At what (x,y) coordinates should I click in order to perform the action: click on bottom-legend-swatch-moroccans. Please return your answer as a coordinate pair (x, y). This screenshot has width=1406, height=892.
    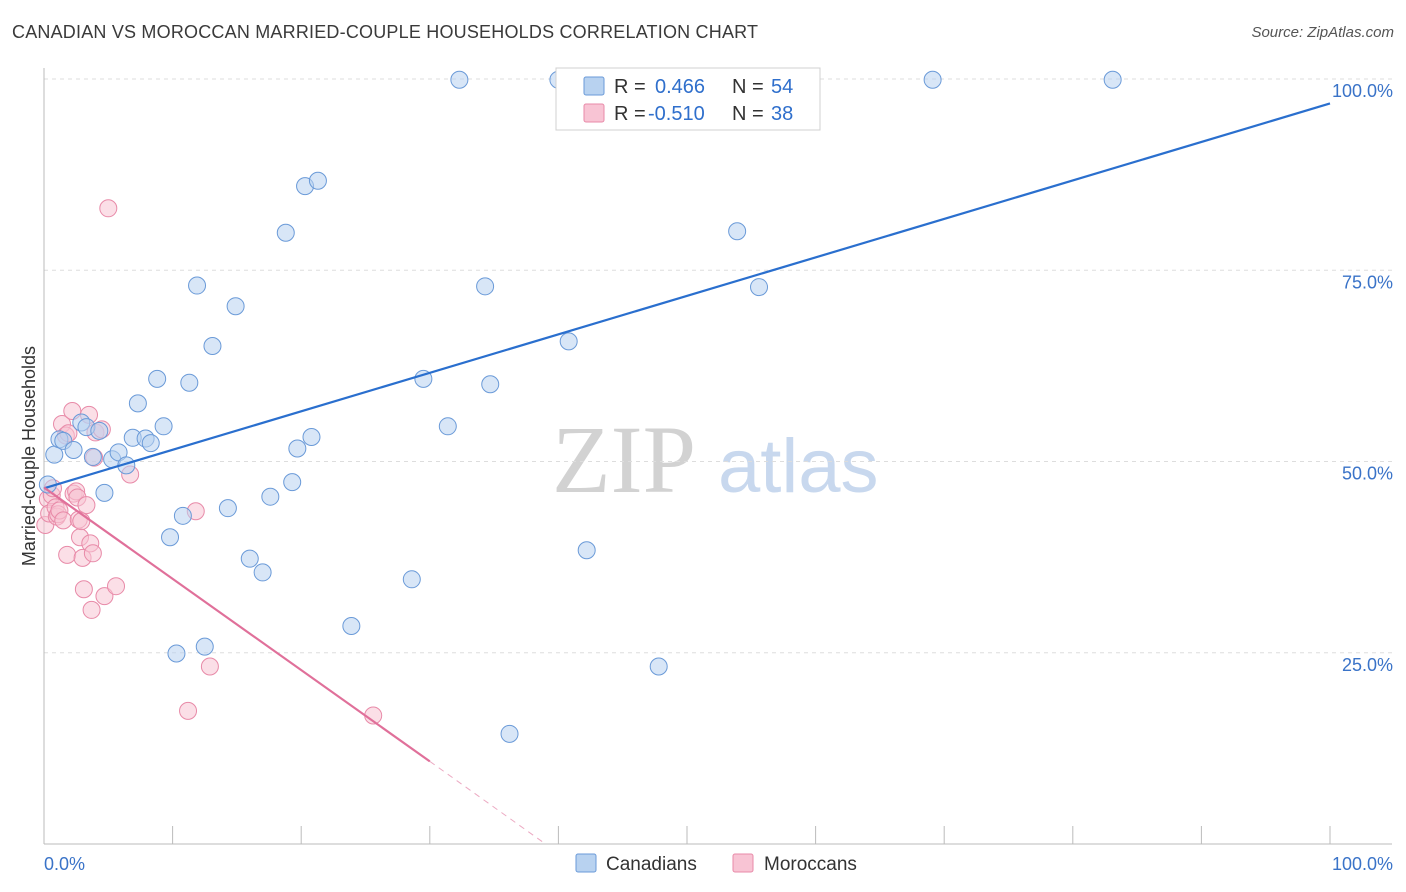
    Looking at the image, I should click on (743, 863).